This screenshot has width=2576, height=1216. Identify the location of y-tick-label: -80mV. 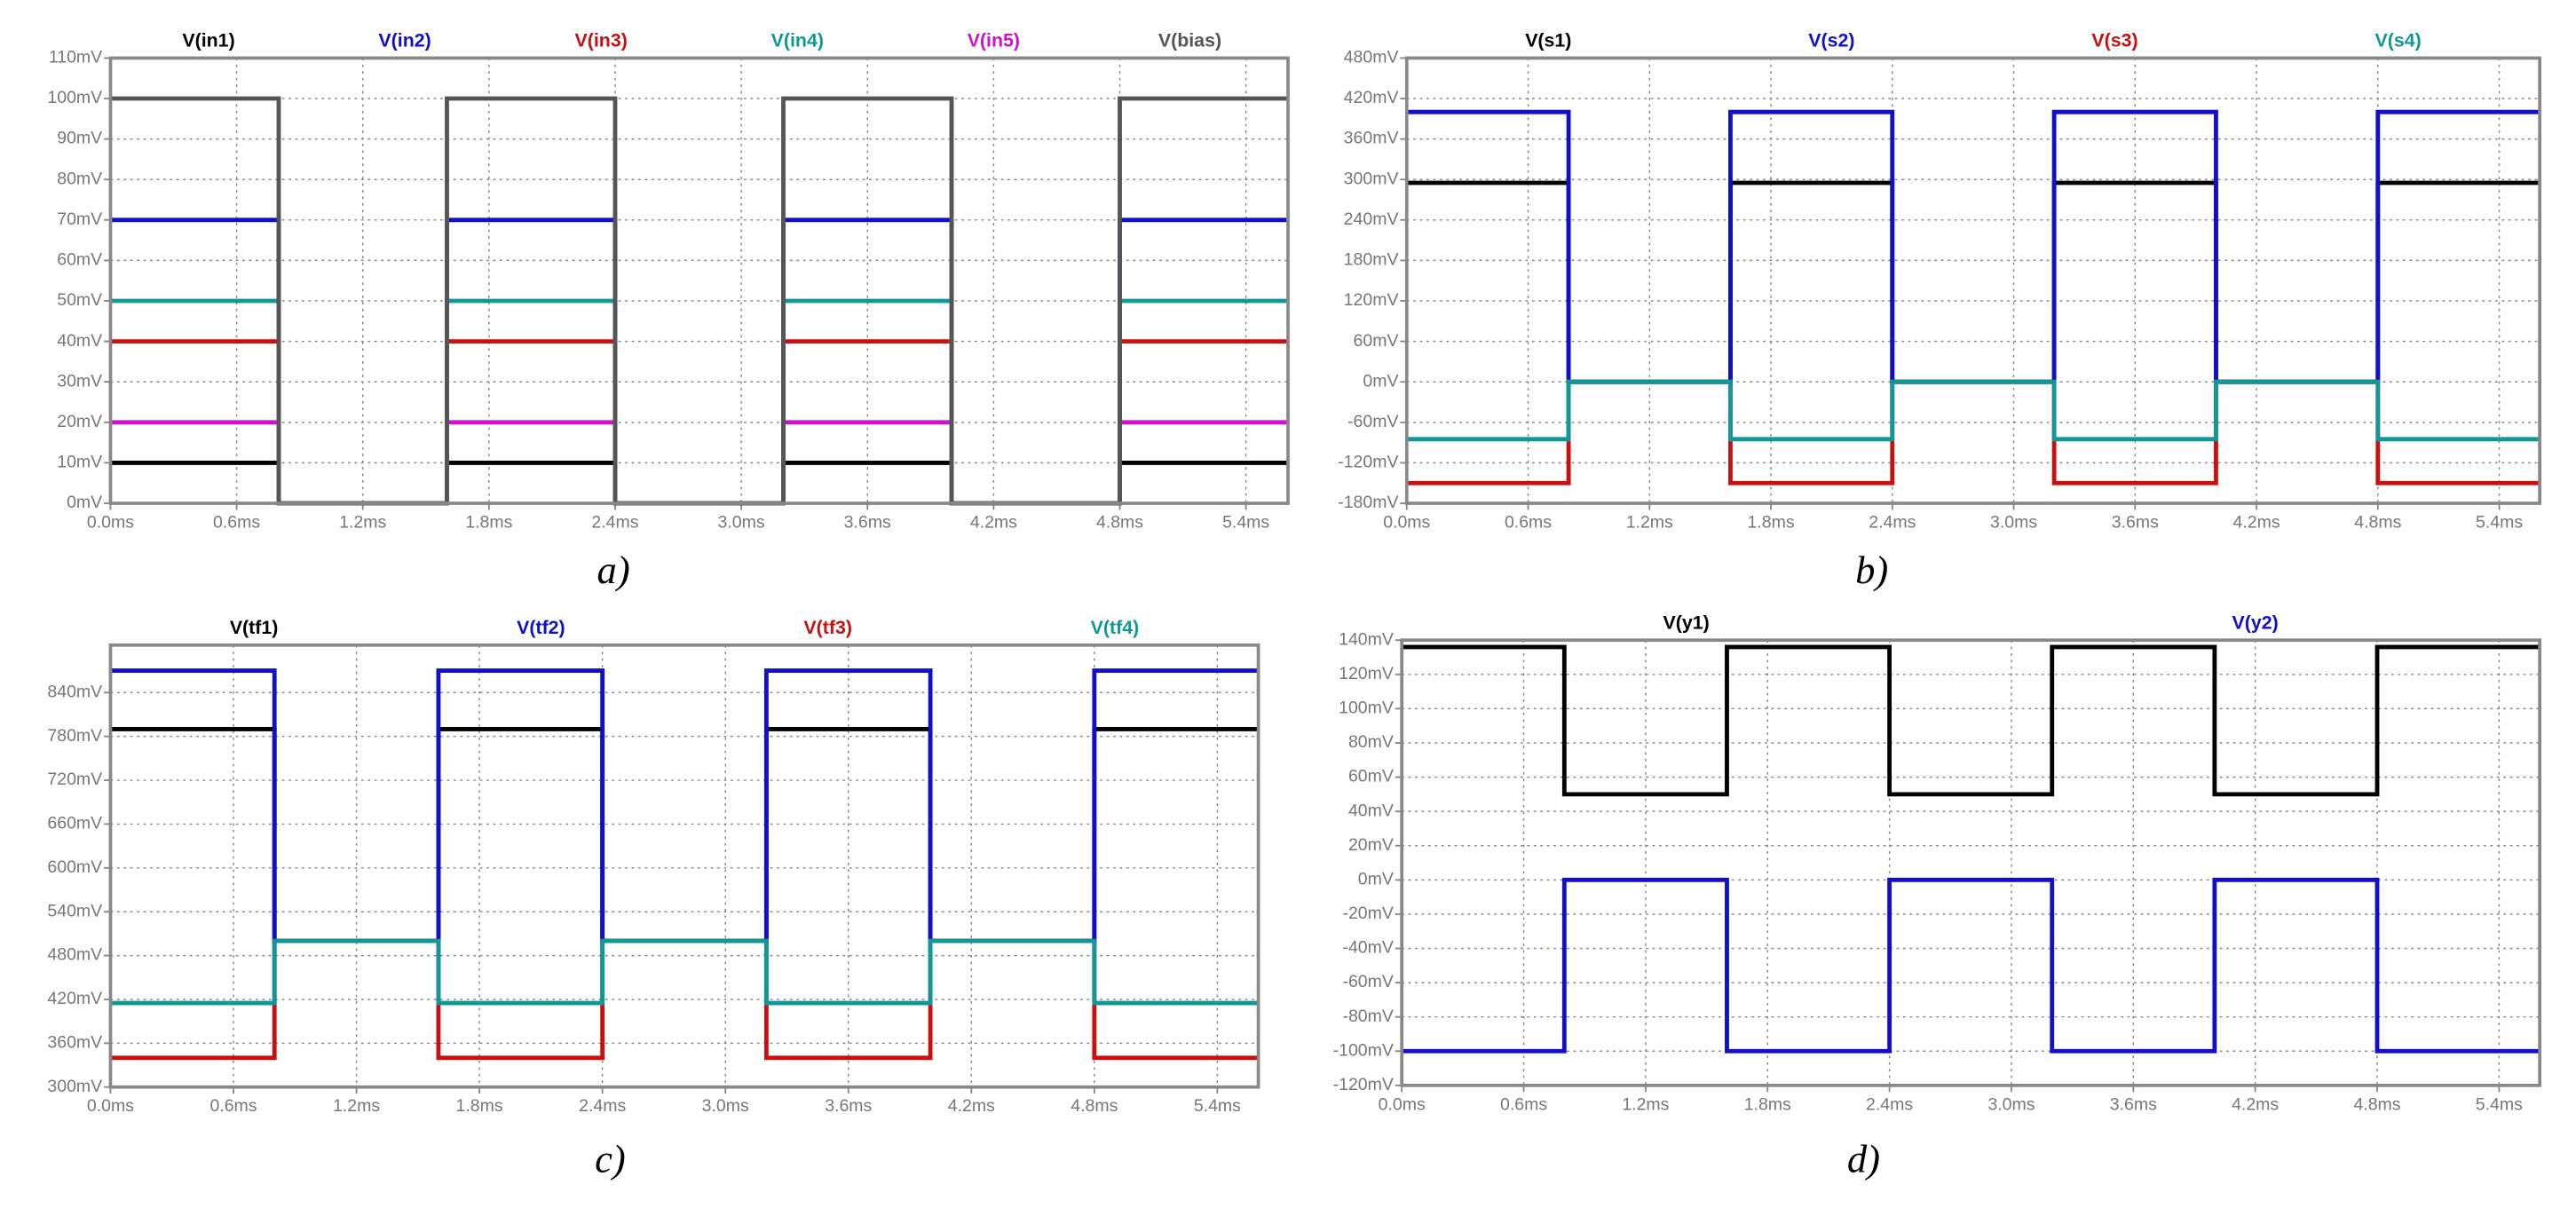
(1367, 1016).